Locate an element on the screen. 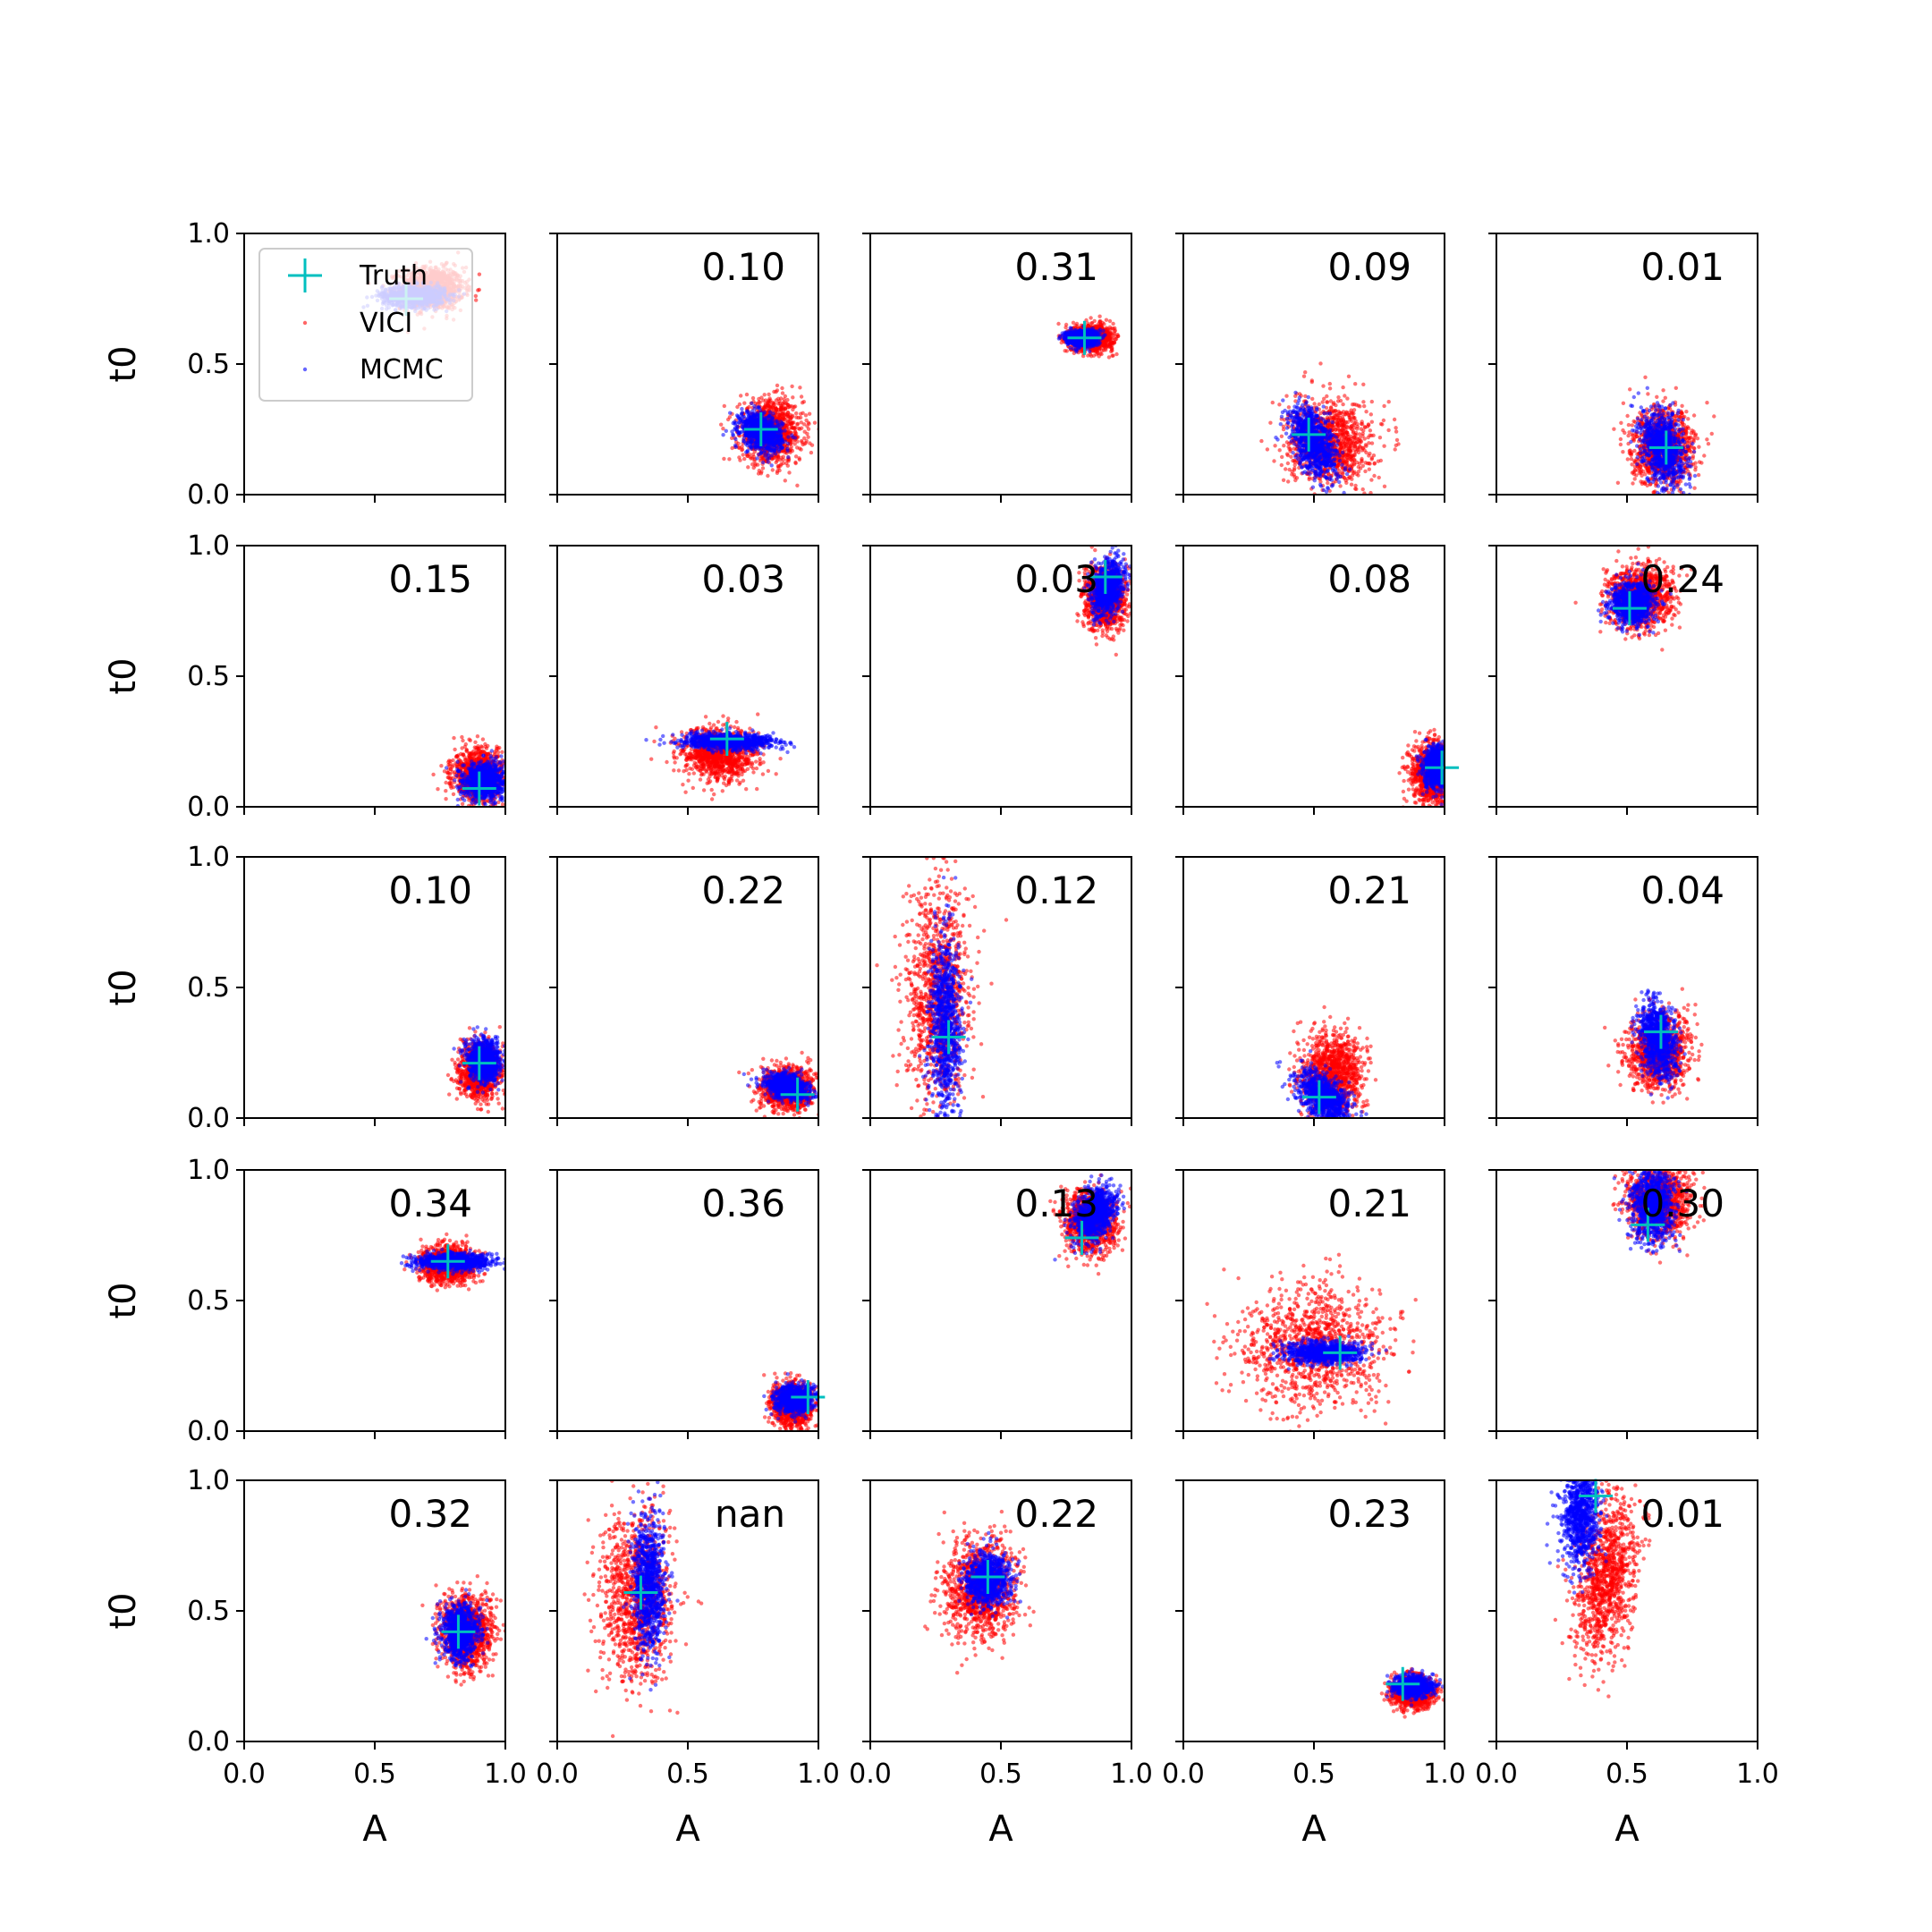  subplot-2: 0.10 is located at coordinates (684, 368).